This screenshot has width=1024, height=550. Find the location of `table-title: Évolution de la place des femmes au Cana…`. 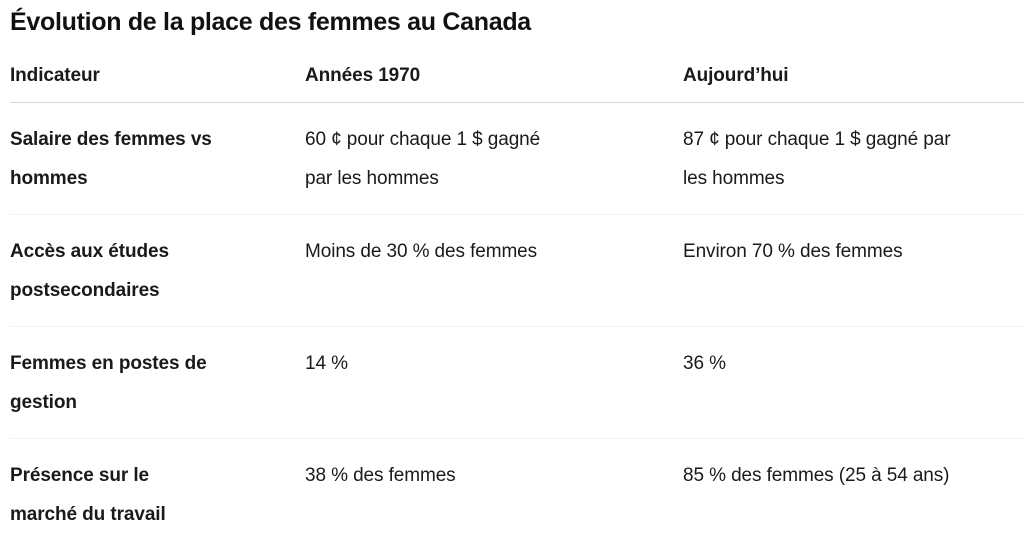

table-title: Évolution de la place des femmes au Cana… is located at coordinates (270, 22).